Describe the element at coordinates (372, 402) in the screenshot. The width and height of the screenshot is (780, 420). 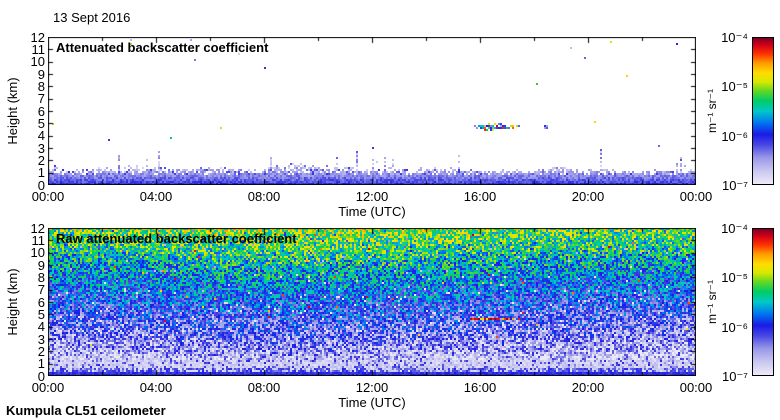
I see `x-axis-label-bottom: Time (UTC)` at that location.